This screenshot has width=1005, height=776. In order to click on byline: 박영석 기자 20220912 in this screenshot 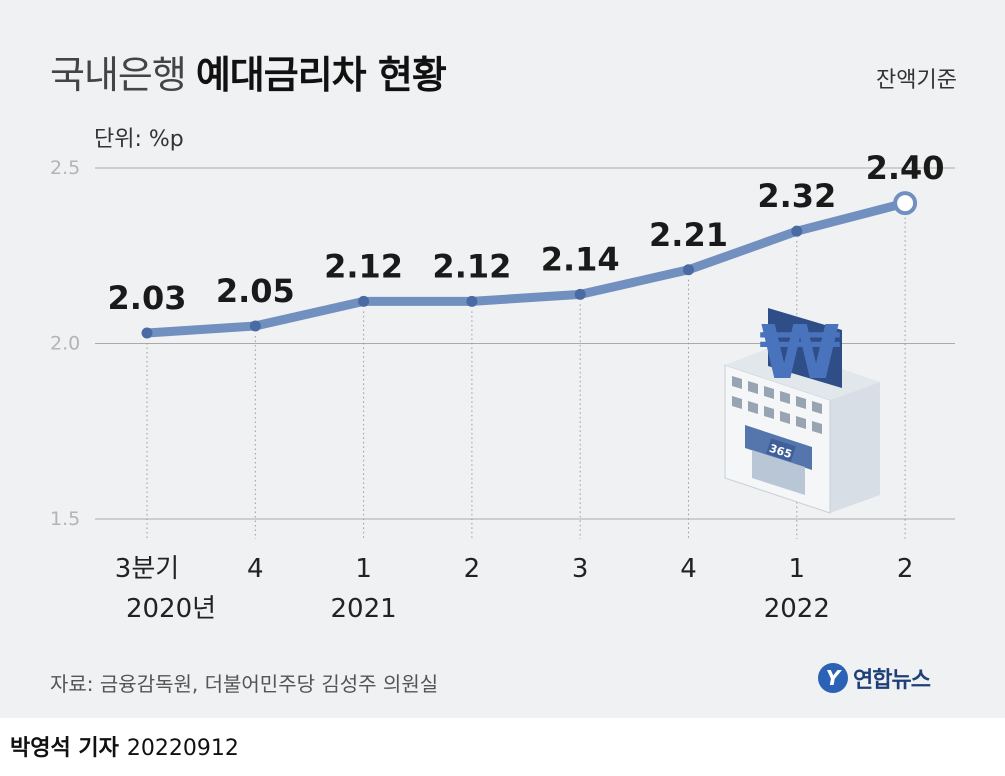, I will do `click(124, 746)`.